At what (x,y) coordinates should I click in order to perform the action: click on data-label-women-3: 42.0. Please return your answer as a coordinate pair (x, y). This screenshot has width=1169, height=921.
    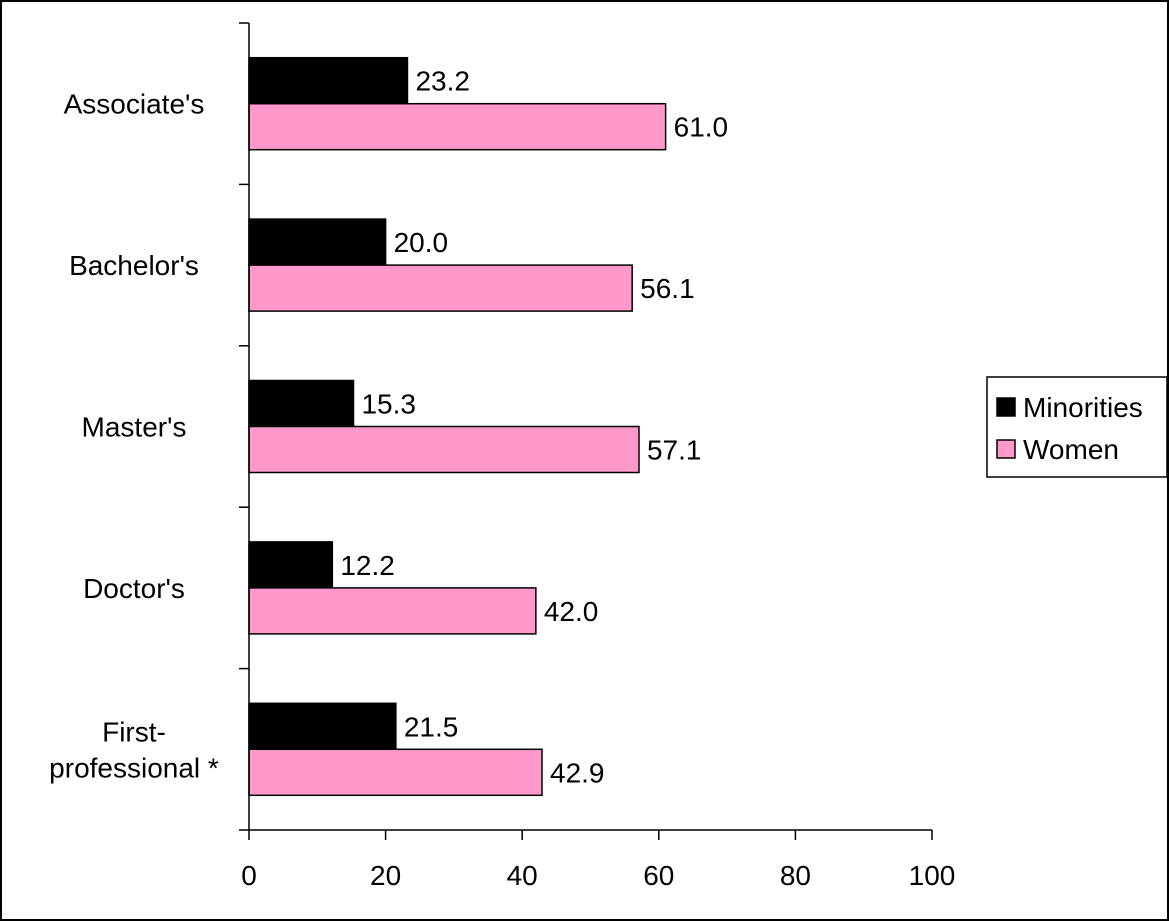
    Looking at the image, I should click on (571, 611).